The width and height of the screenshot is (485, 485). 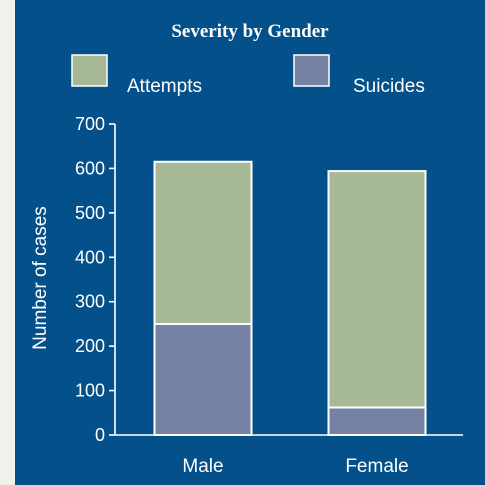 I want to click on legend-swatch-suicides, so click(x=311, y=70).